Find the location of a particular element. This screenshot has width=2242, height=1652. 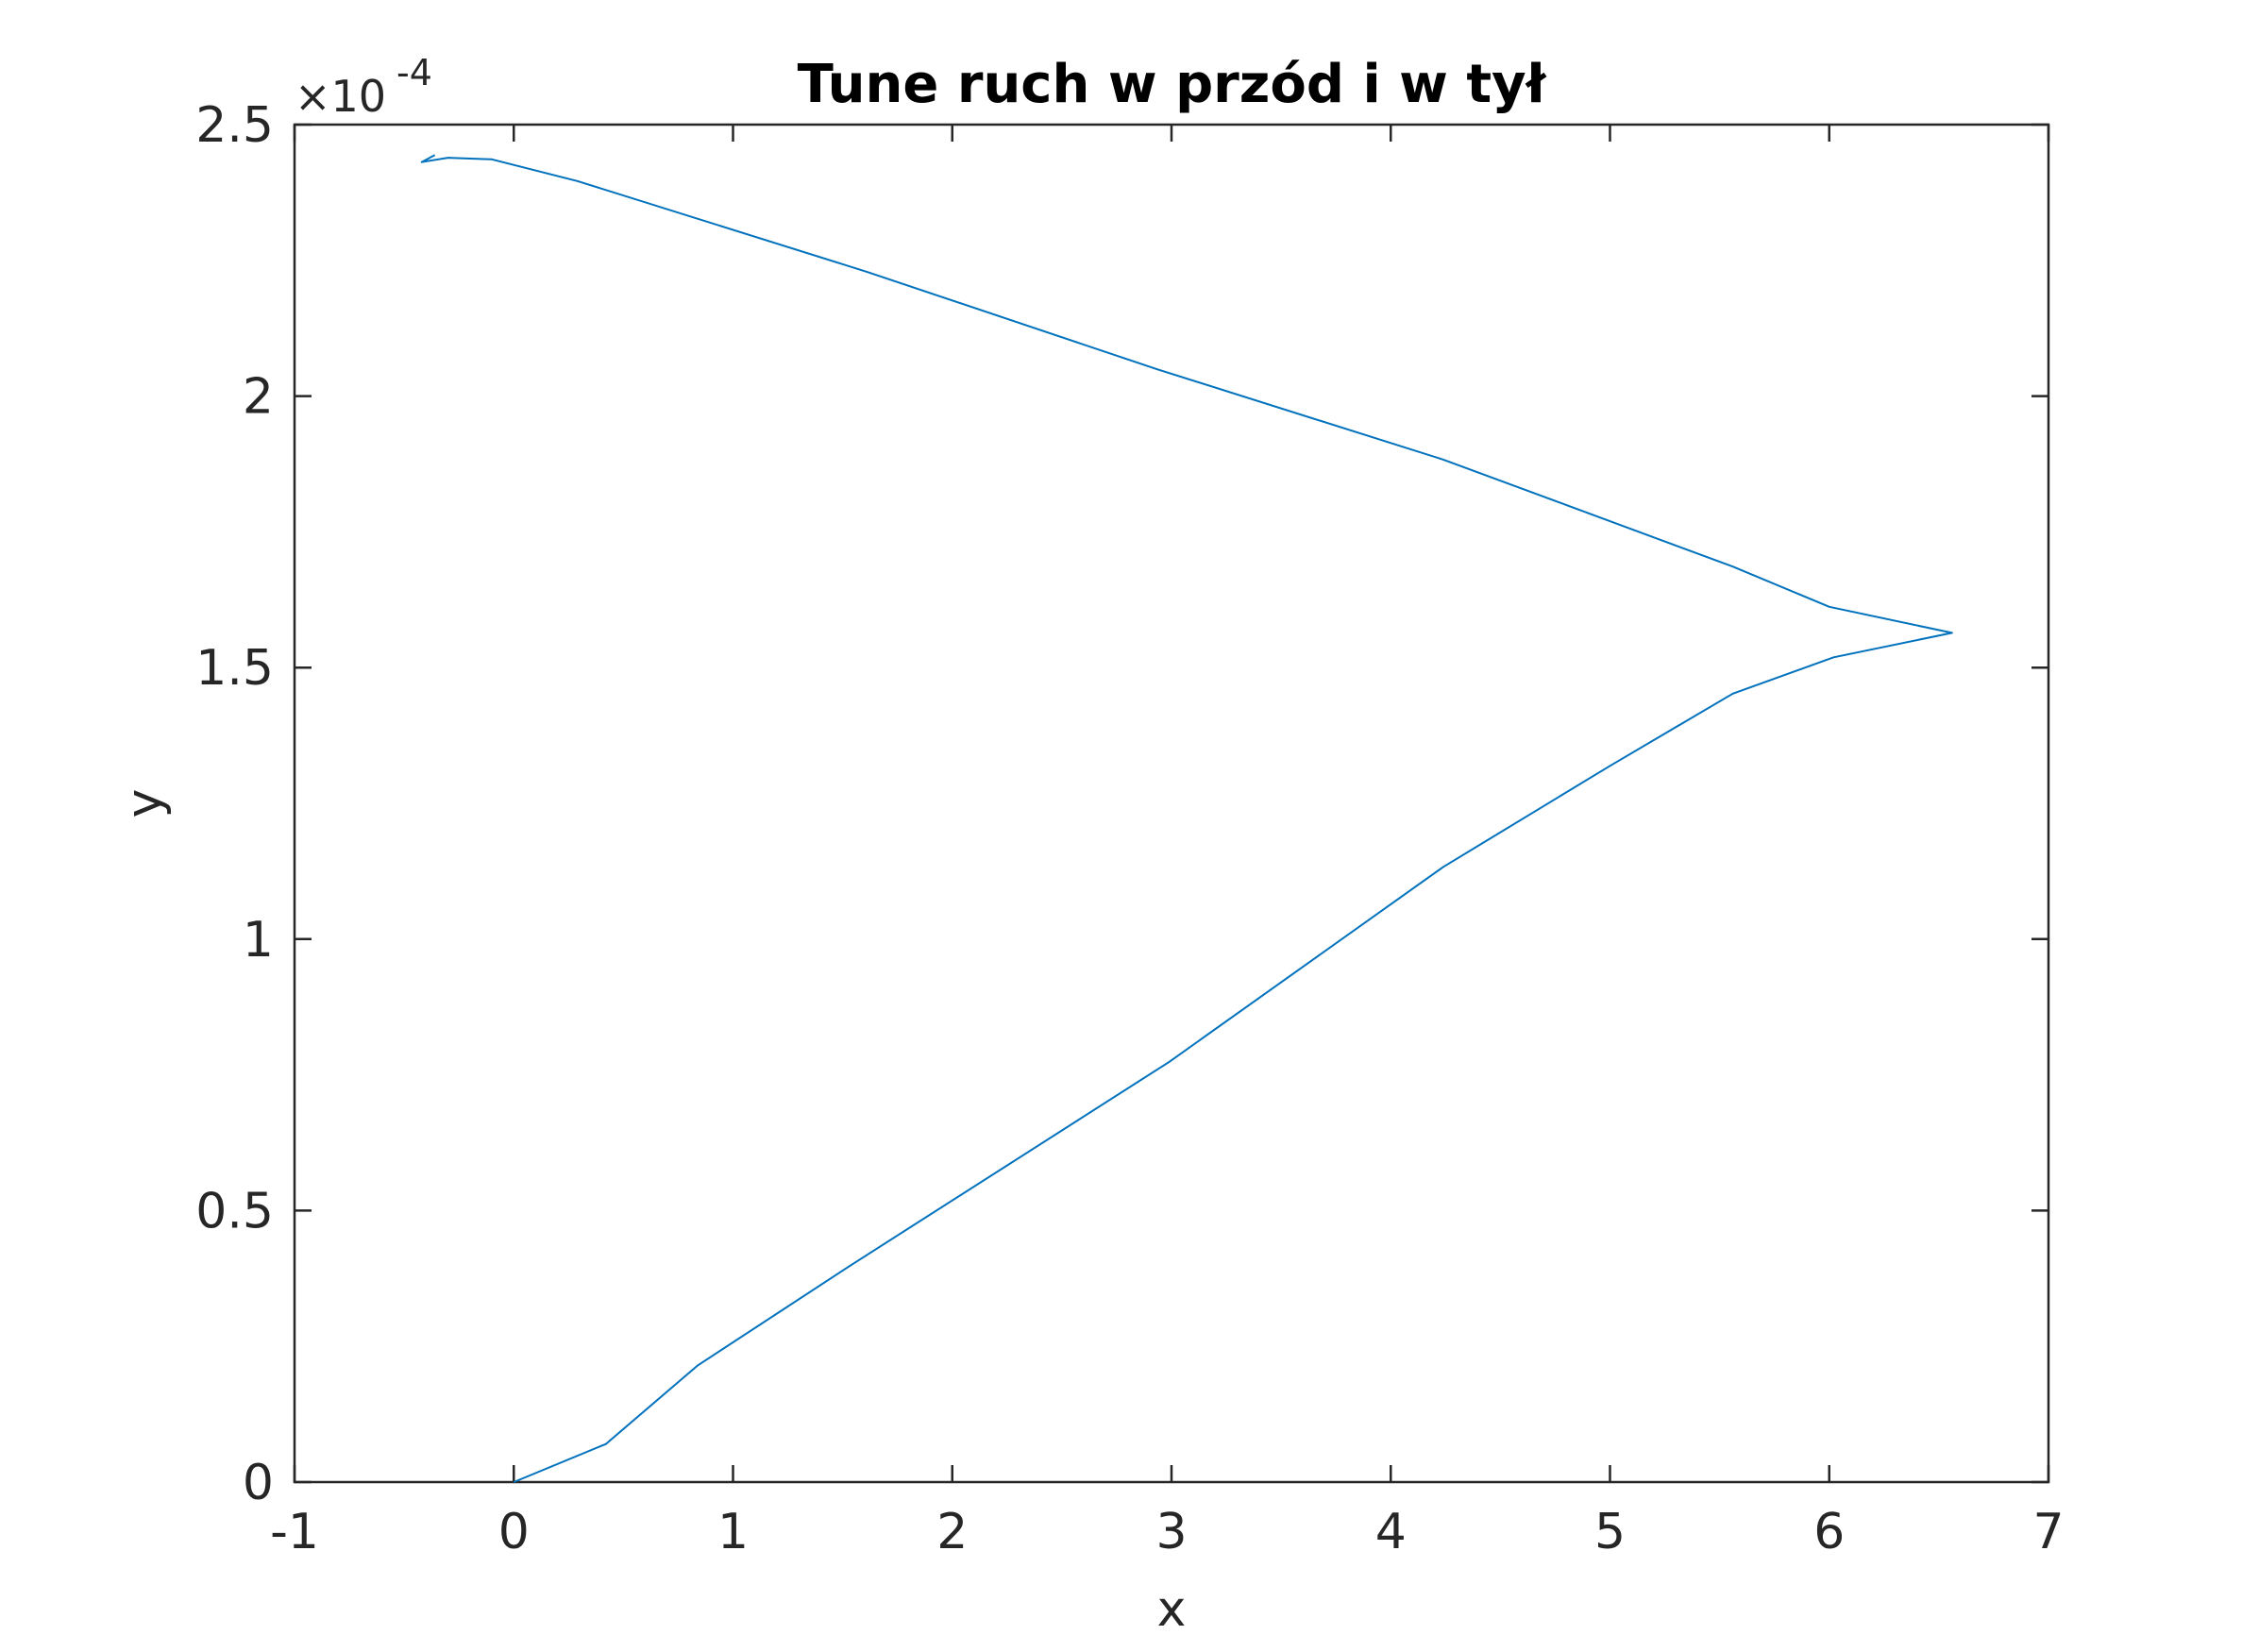

x-tick-label: -1 is located at coordinates (294, 1532).